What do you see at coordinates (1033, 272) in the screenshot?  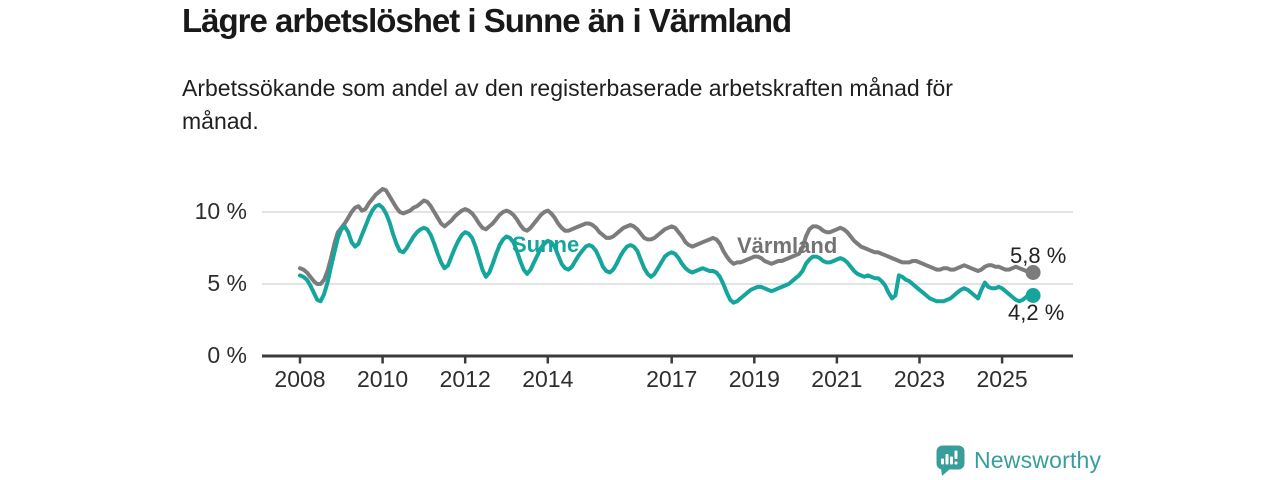 I see `vrmland-end-dot` at bounding box center [1033, 272].